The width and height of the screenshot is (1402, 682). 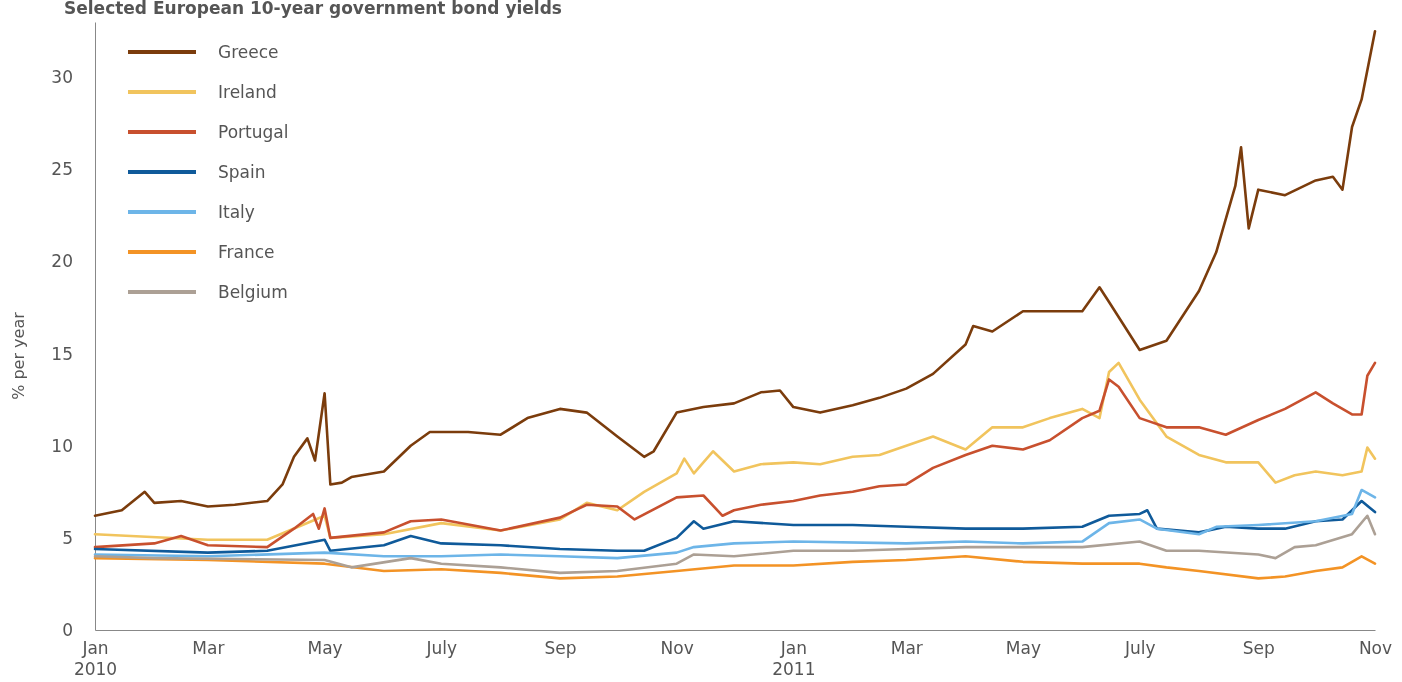 What do you see at coordinates (236, 212) in the screenshot?
I see `legend-label: Italy` at bounding box center [236, 212].